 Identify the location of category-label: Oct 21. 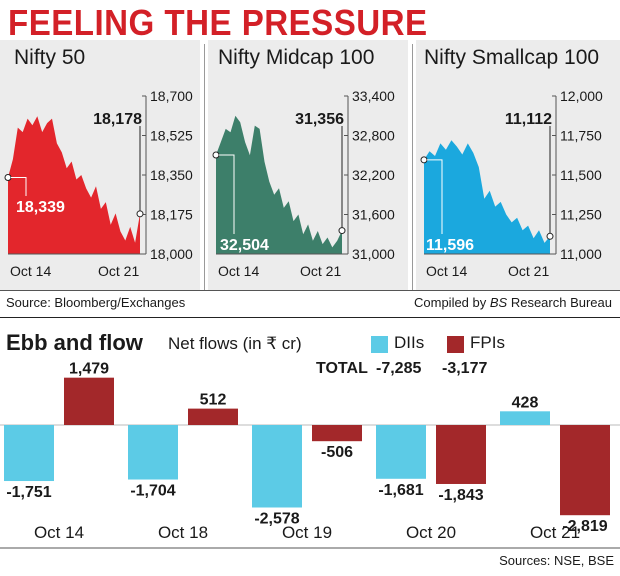
(555, 532).